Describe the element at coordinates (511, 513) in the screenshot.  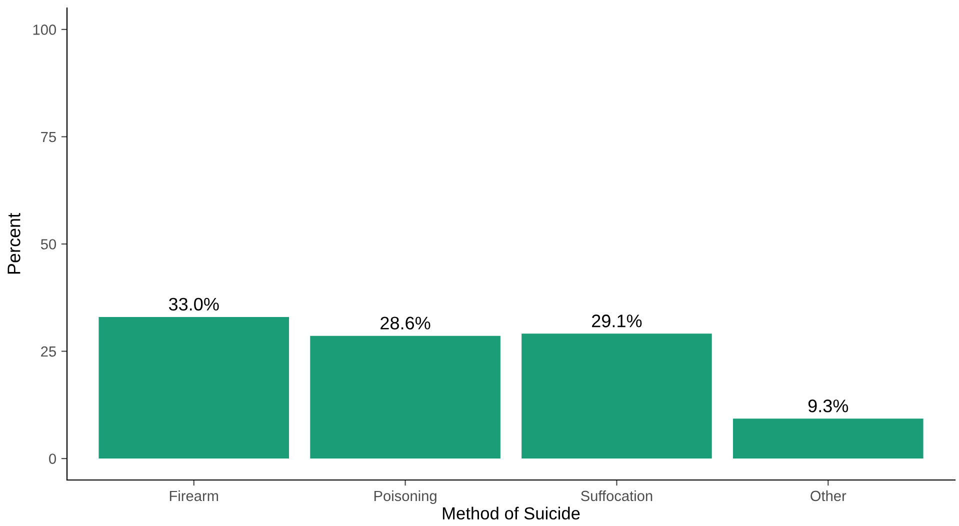
I see `x-axis-title: Method of Suicide` at that location.